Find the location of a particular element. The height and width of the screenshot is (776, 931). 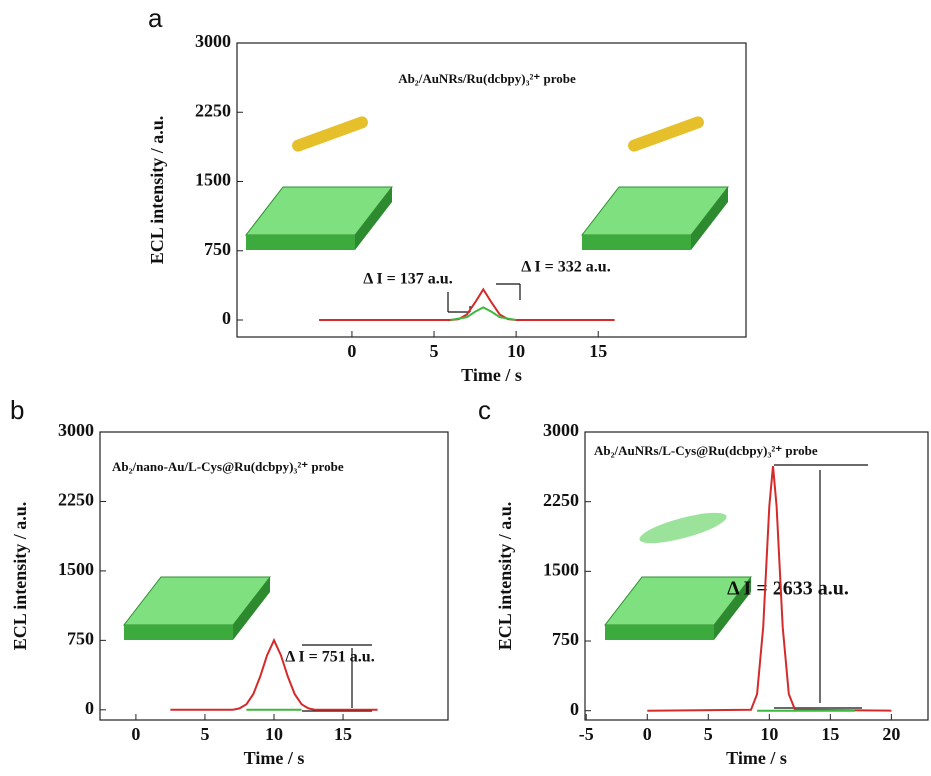

panel-label: b is located at coordinates (17, 410).